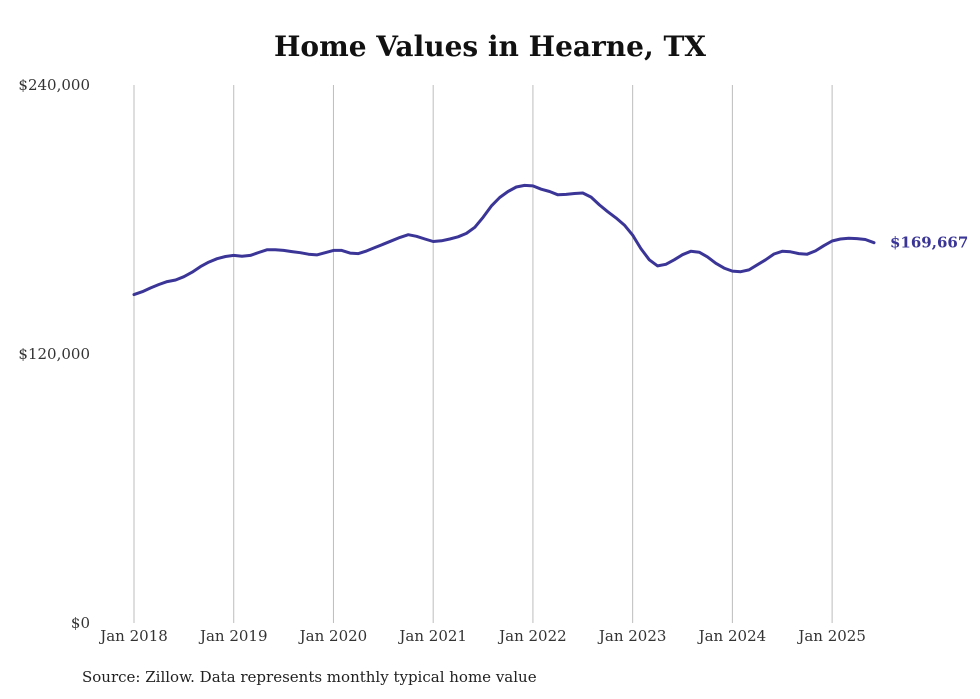 The height and width of the screenshot is (699, 980). I want to click on x-tick-label: Jan 2020, so click(333, 636).